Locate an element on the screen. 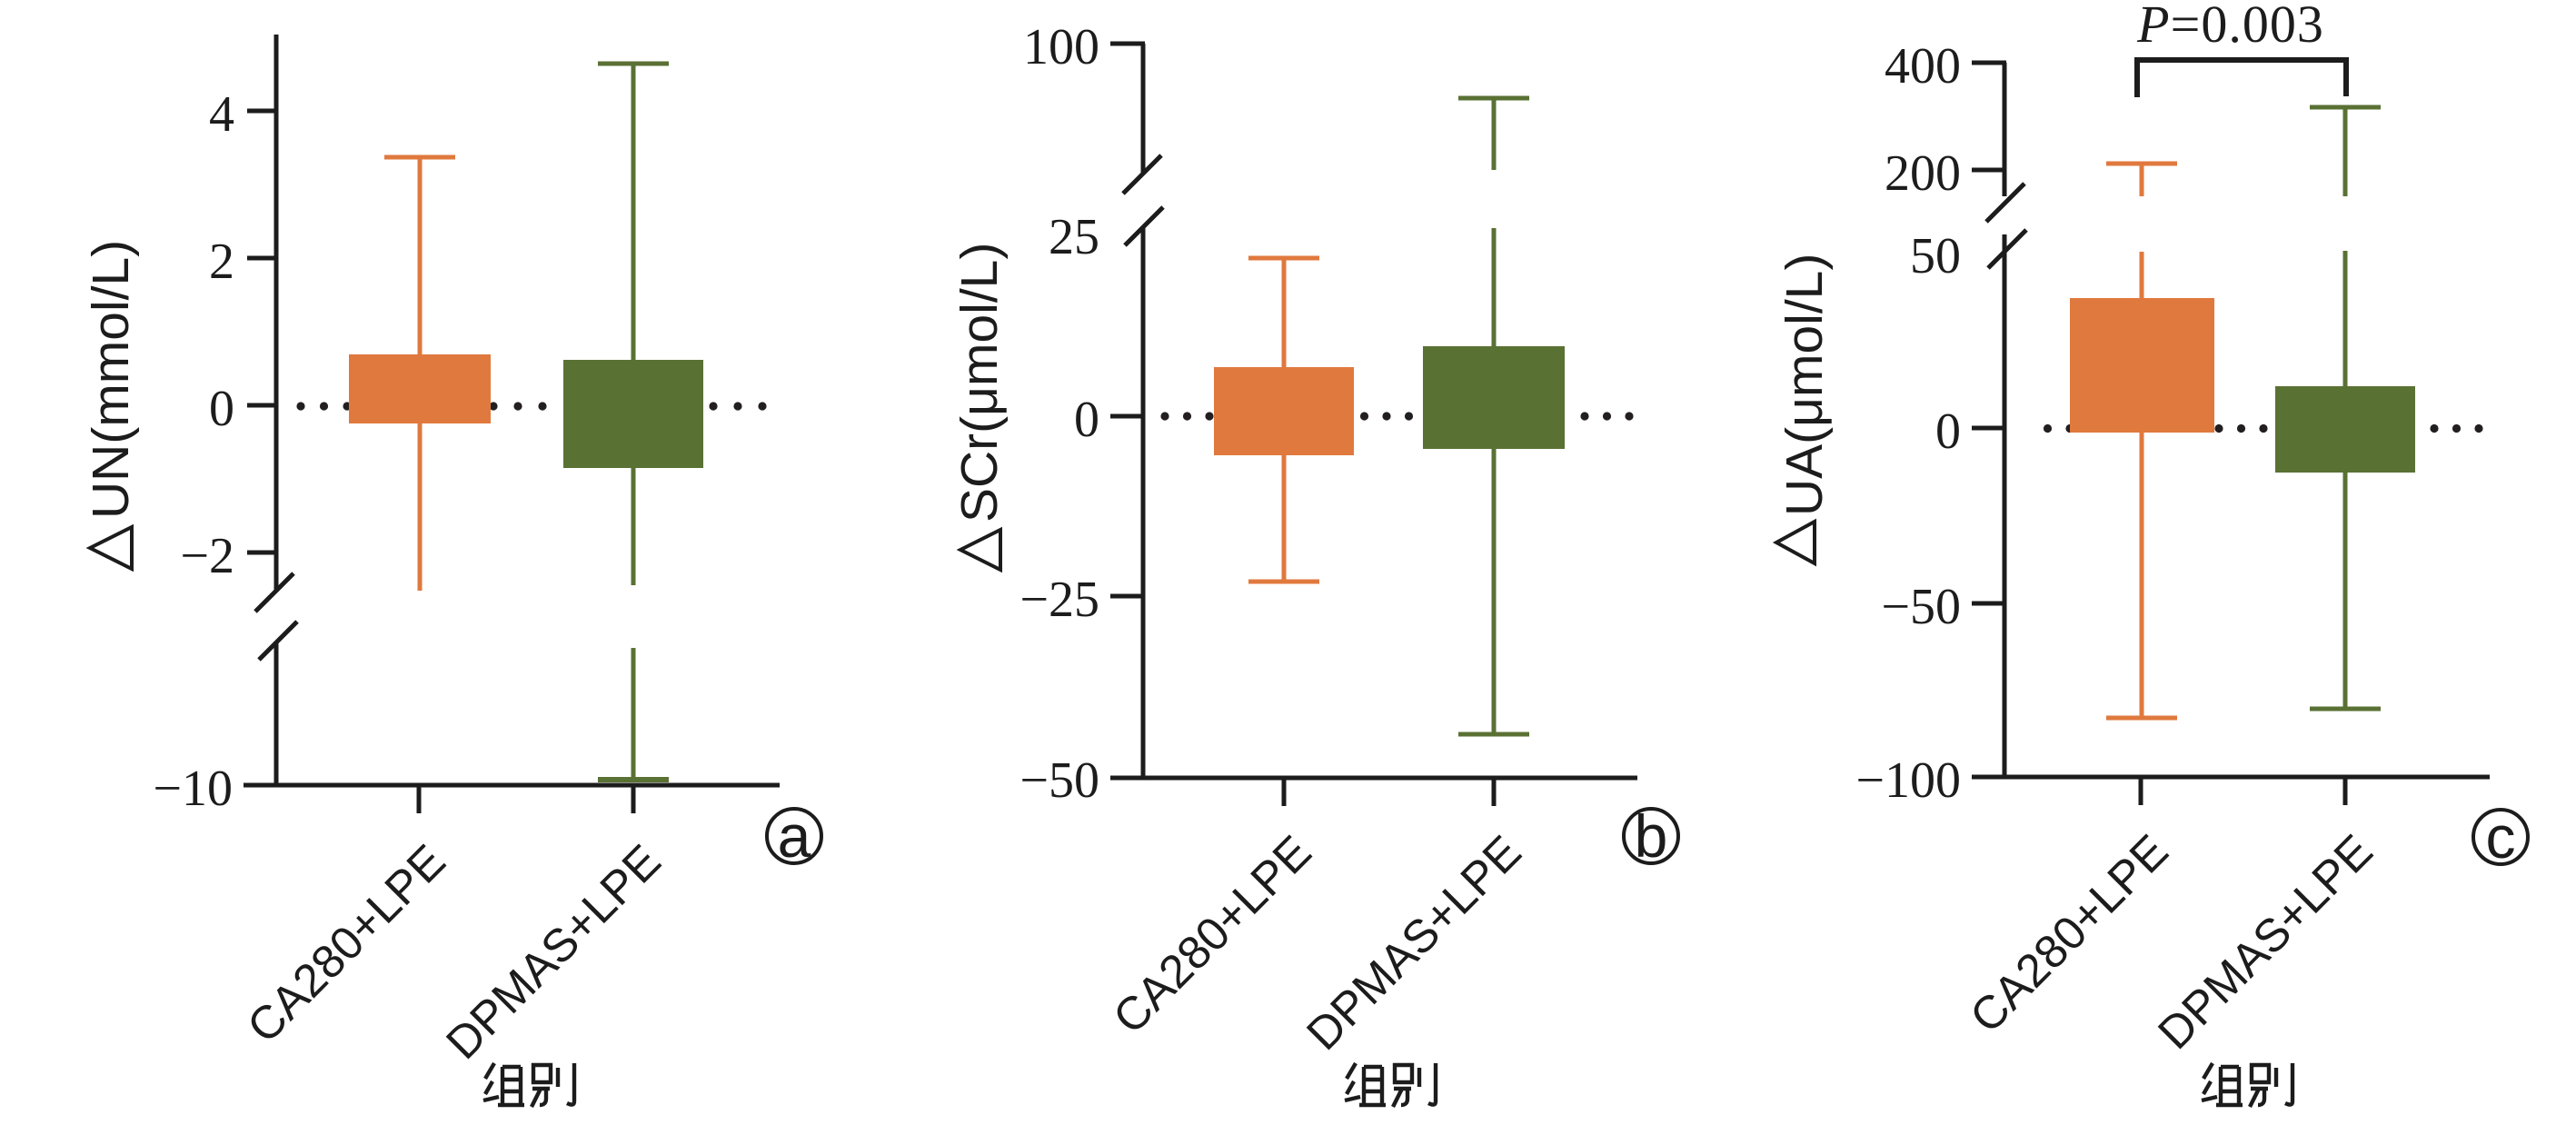 The width and height of the screenshot is (2576, 1125). svg-text: 2 is located at coordinates (222, 262).